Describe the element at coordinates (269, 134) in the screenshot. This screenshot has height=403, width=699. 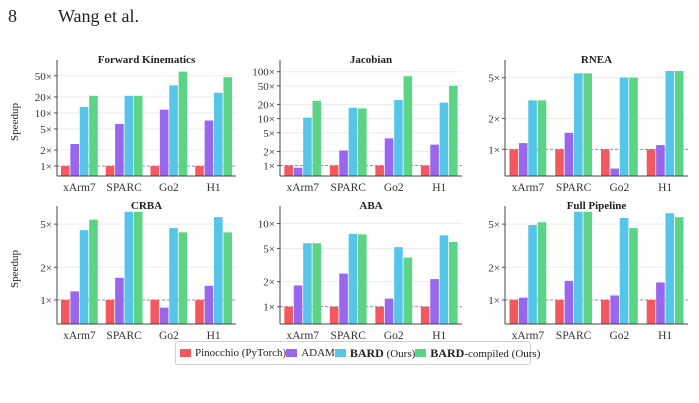
I see `jacobian-ytick-label: 5×` at that location.